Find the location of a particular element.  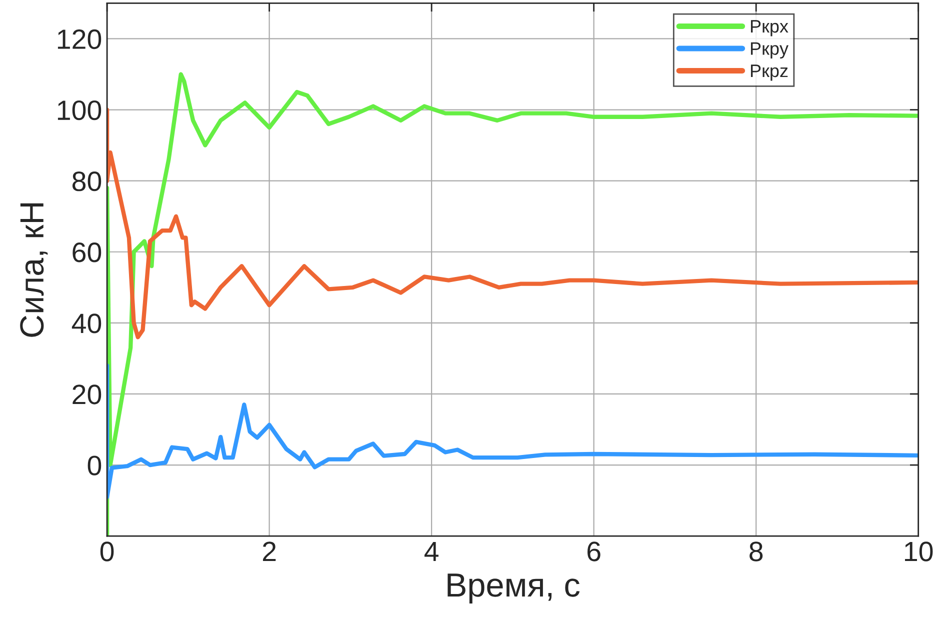

y-tick-label: 100 is located at coordinates (80, 110).